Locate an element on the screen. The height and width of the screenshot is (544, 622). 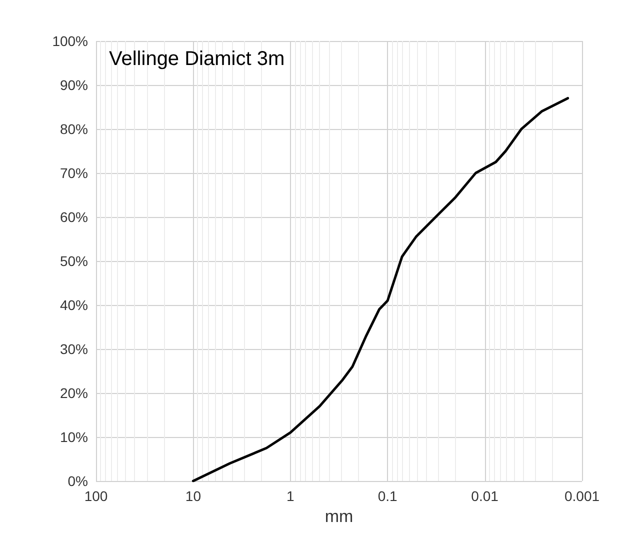
x-tick-label: 100 is located at coordinates (96, 496).